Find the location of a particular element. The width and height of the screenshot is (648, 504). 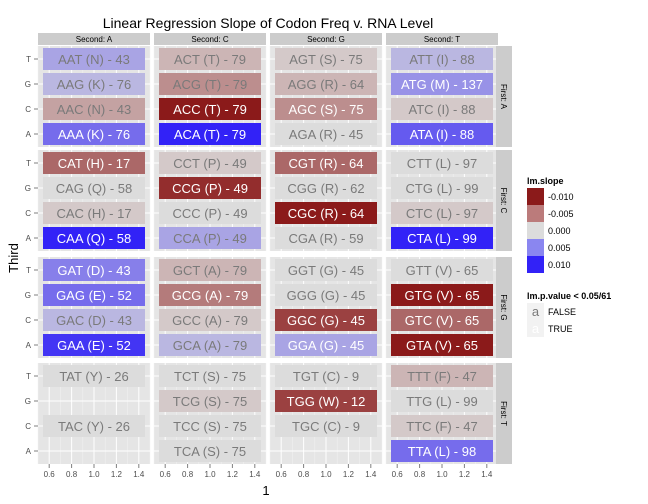

codon-label: ACG (T) - 79 is located at coordinates (210, 84).